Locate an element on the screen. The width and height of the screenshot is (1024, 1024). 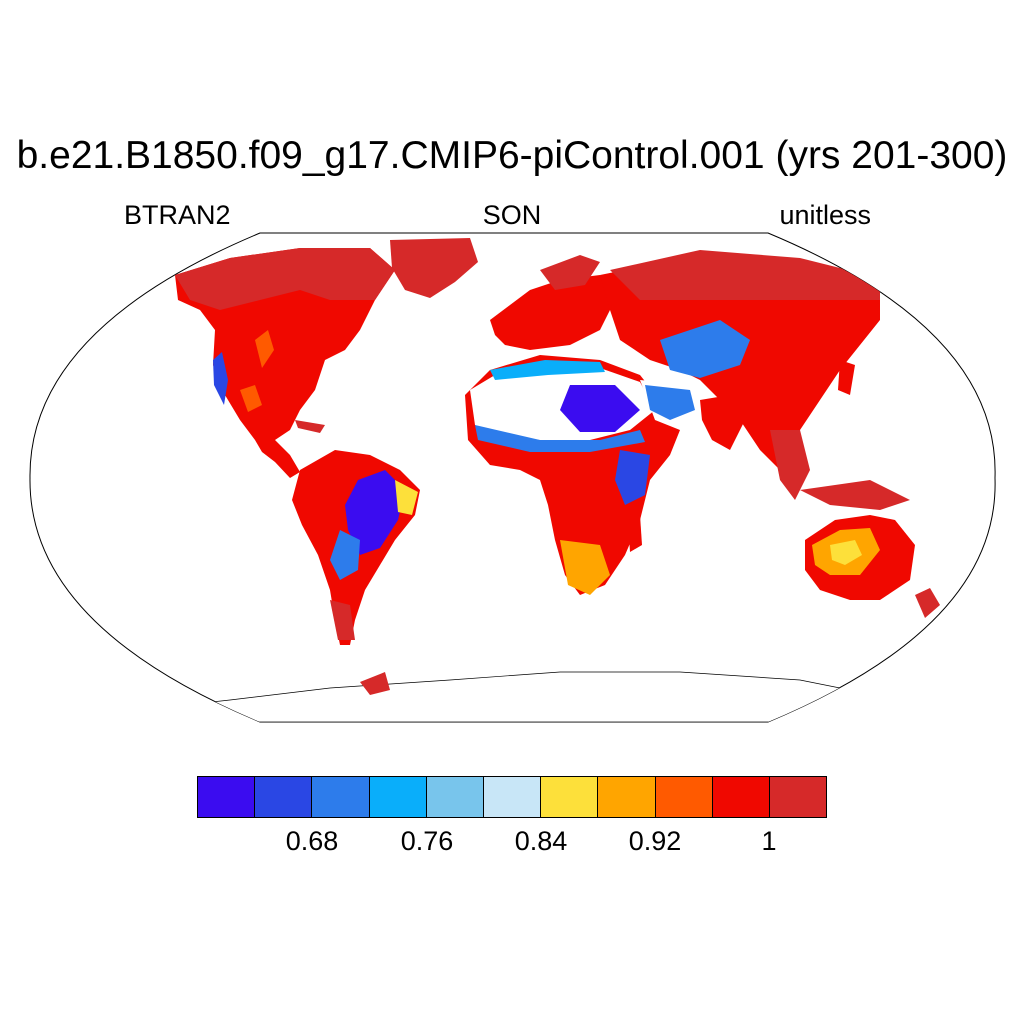
colorbar-label: 1 is located at coordinates (769, 841).